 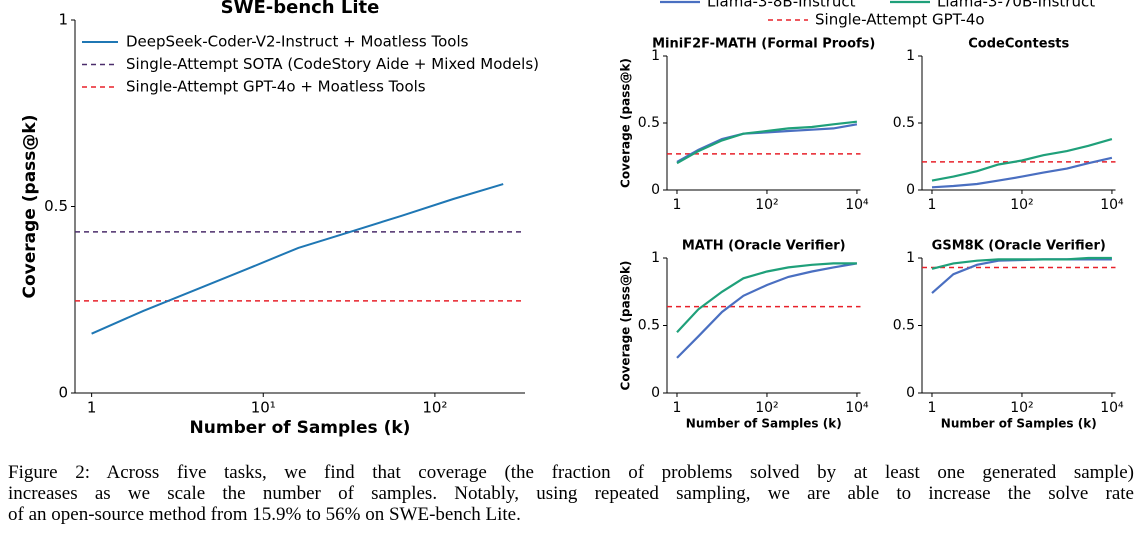 What do you see at coordinates (781, 5) in the screenshot?
I see `legend-label: Llama-3-8B-Instruct` at bounding box center [781, 5].